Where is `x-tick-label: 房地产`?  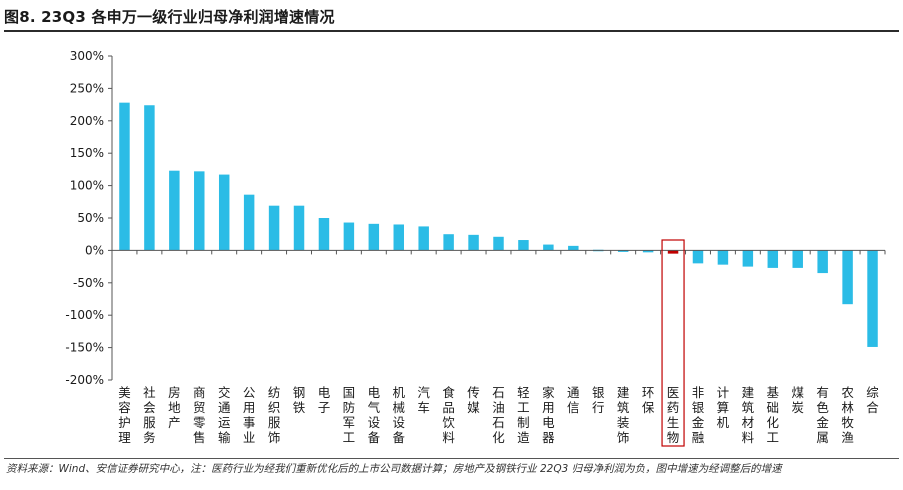 x-tick-label: 房地产 is located at coordinates (174, 407).